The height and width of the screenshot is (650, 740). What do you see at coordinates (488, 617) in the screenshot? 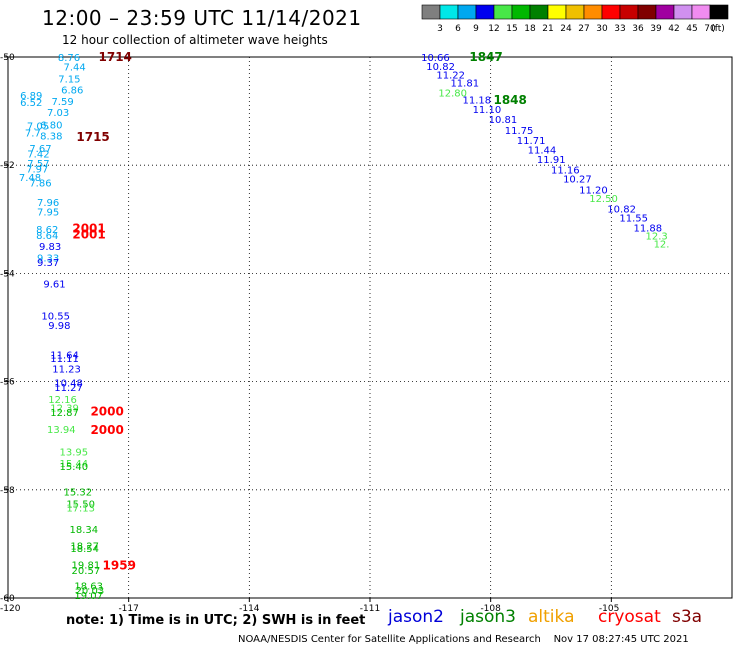
I see `legend-entry-jason3: jason3` at bounding box center [488, 617].